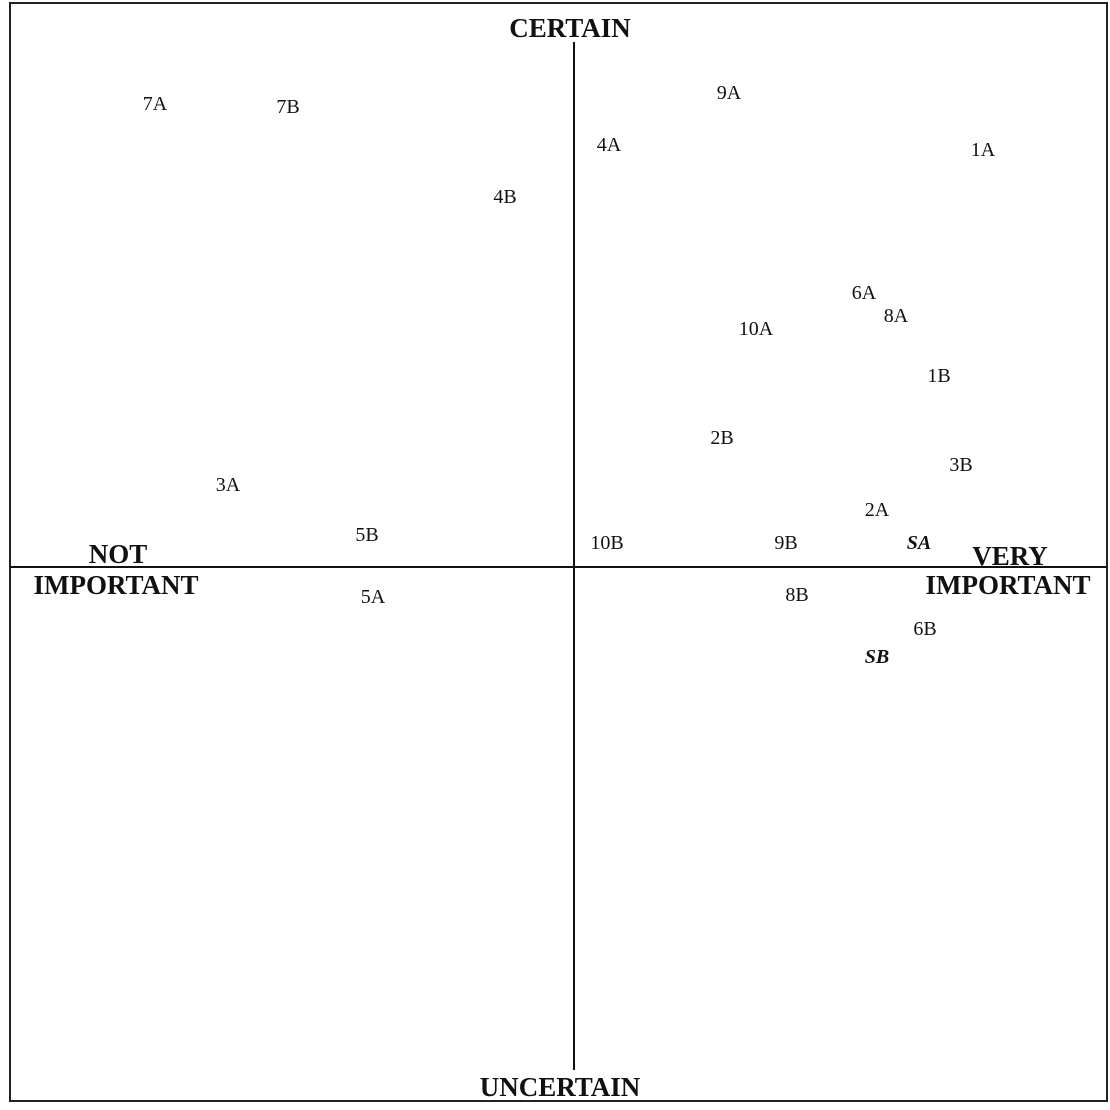  I want to click on point-label-sa: SA, so click(919, 543).